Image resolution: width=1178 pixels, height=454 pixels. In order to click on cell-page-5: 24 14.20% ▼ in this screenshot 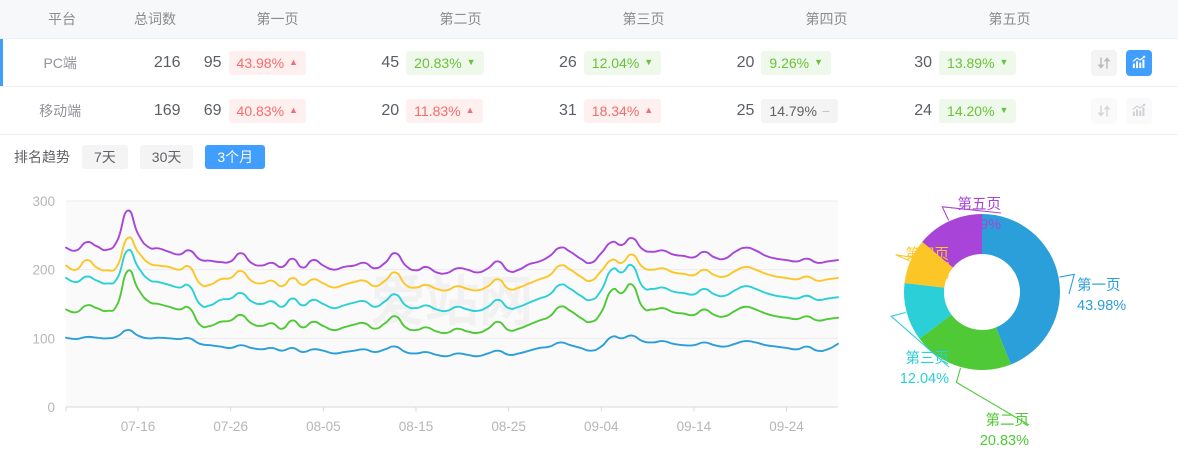, I will do `click(980, 110)`.